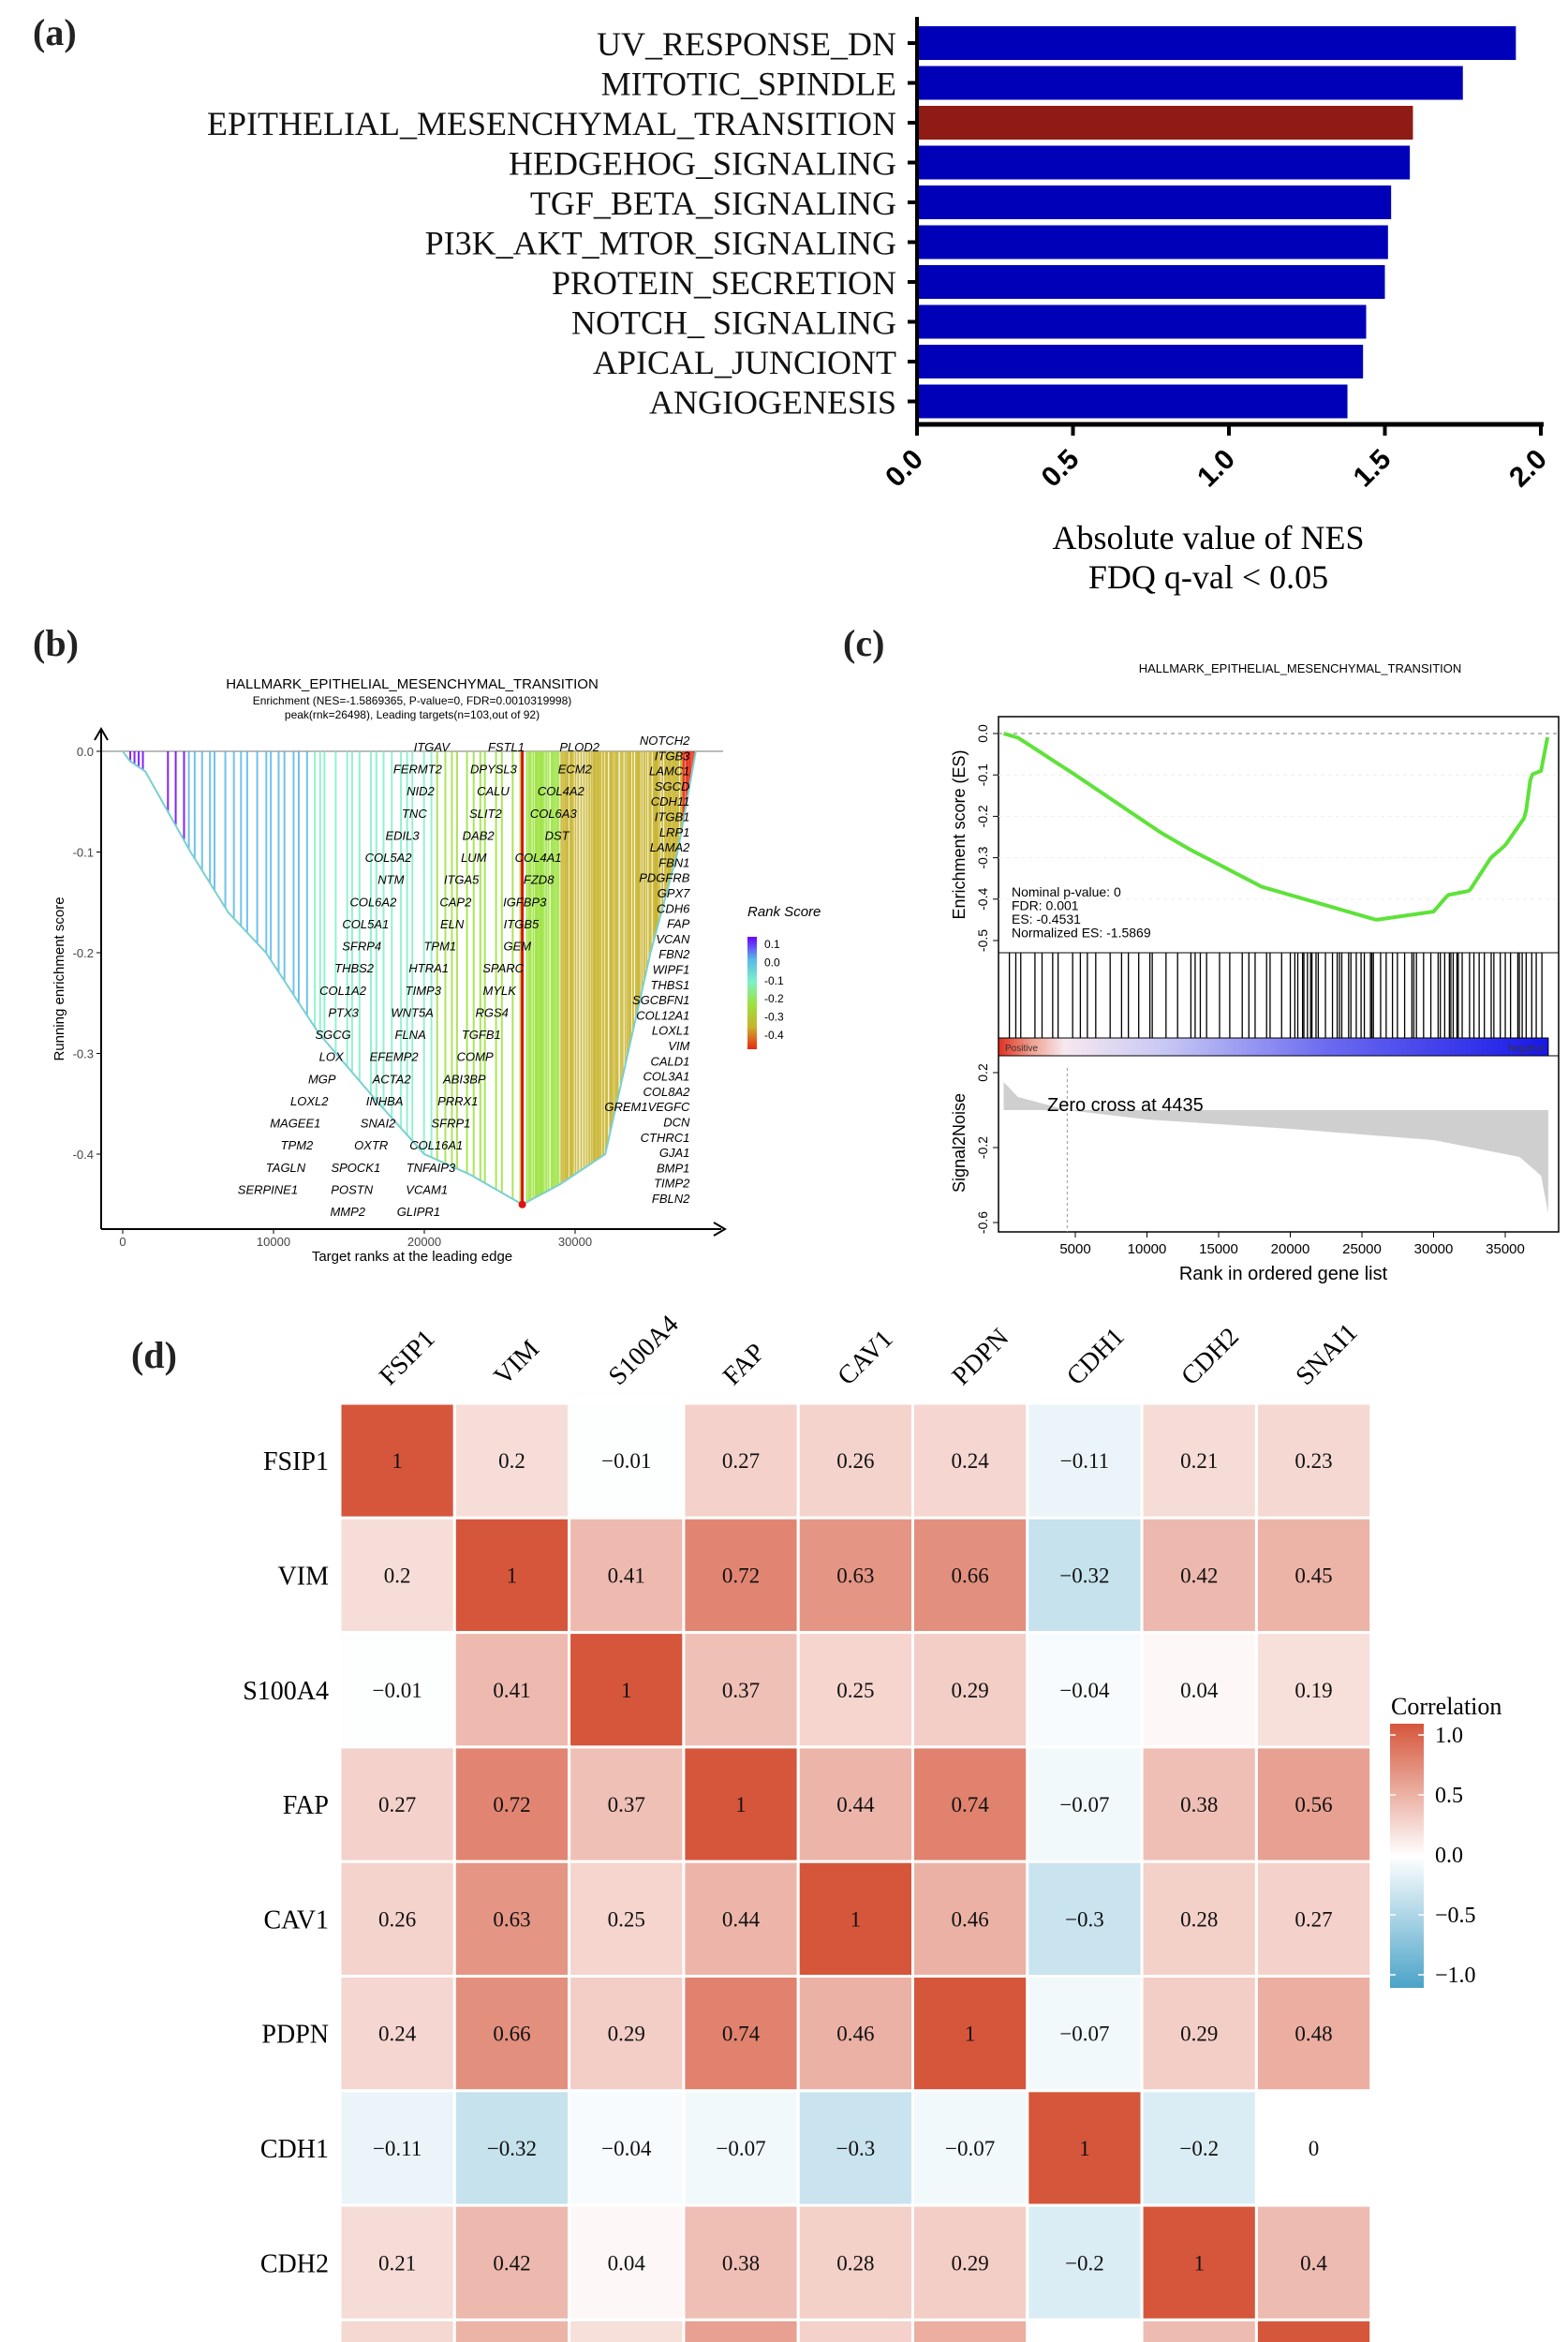  What do you see at coordinates (1125, 1105) in the screenshot?
I see `zero-cross-label: Zero cross at 4435` at bounding box center [1125, 1105].